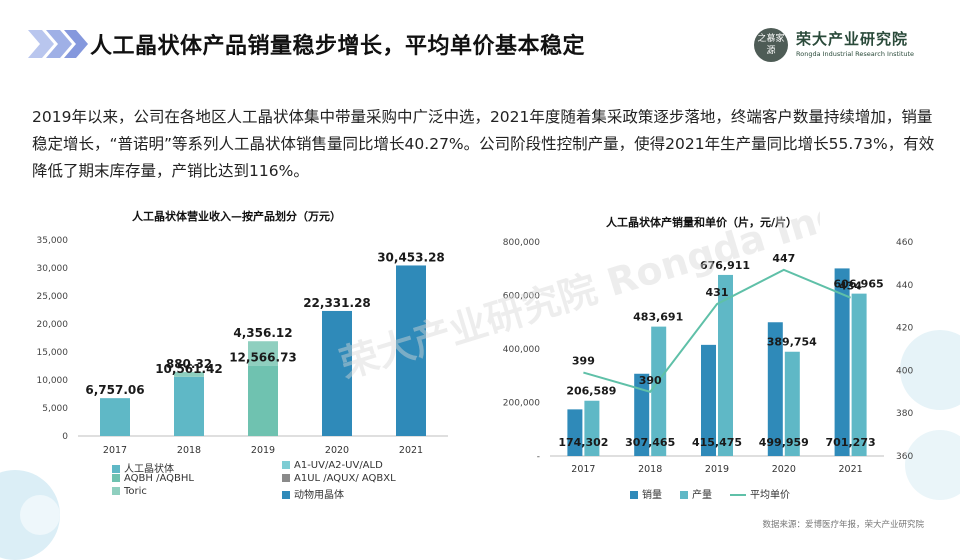  Describe the element at coordinates (652, 495) in the screenshot. I see `legend-label: 销量` at that location.